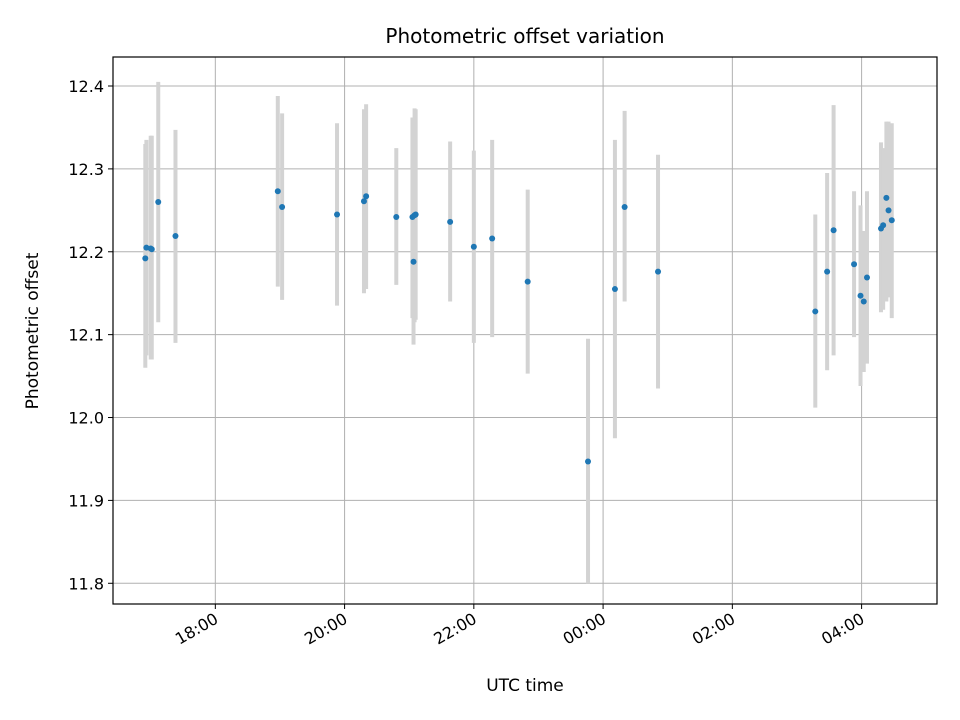 Image resolution: width=960 pixels, height=720 pixels. What do you see at coordinates (33, 330) in the screenshot?
I see `y-axis-label: Photometric offset` at bounding box center [33, 330].